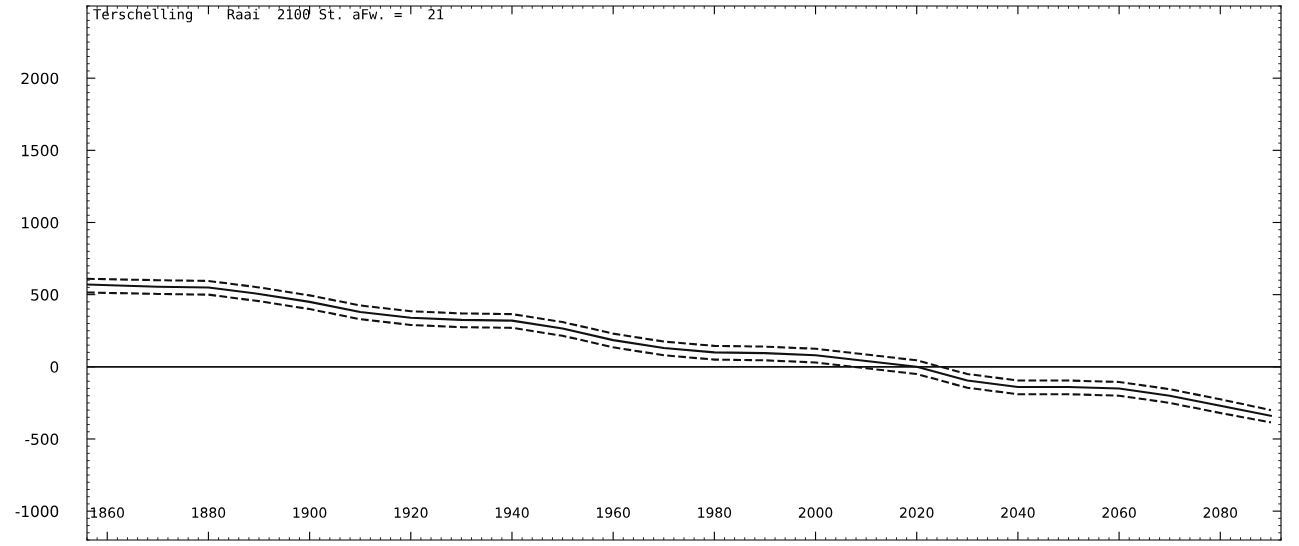 The width and height of the screenshot is (1299, 546). I want to click on x-tick-label: 1900, so click(310, 512).